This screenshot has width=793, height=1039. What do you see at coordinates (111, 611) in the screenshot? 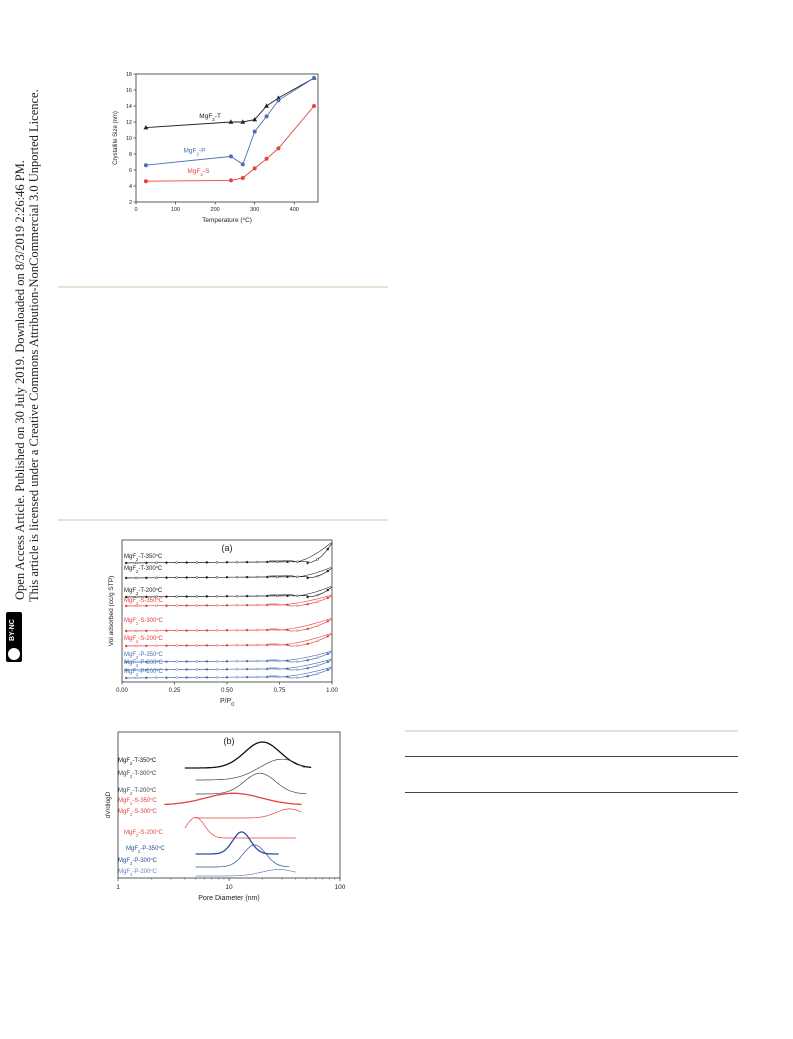
I see `y-axis-label: Vol adsorbed (cc/g STP)` at bounding box center [111, 611].